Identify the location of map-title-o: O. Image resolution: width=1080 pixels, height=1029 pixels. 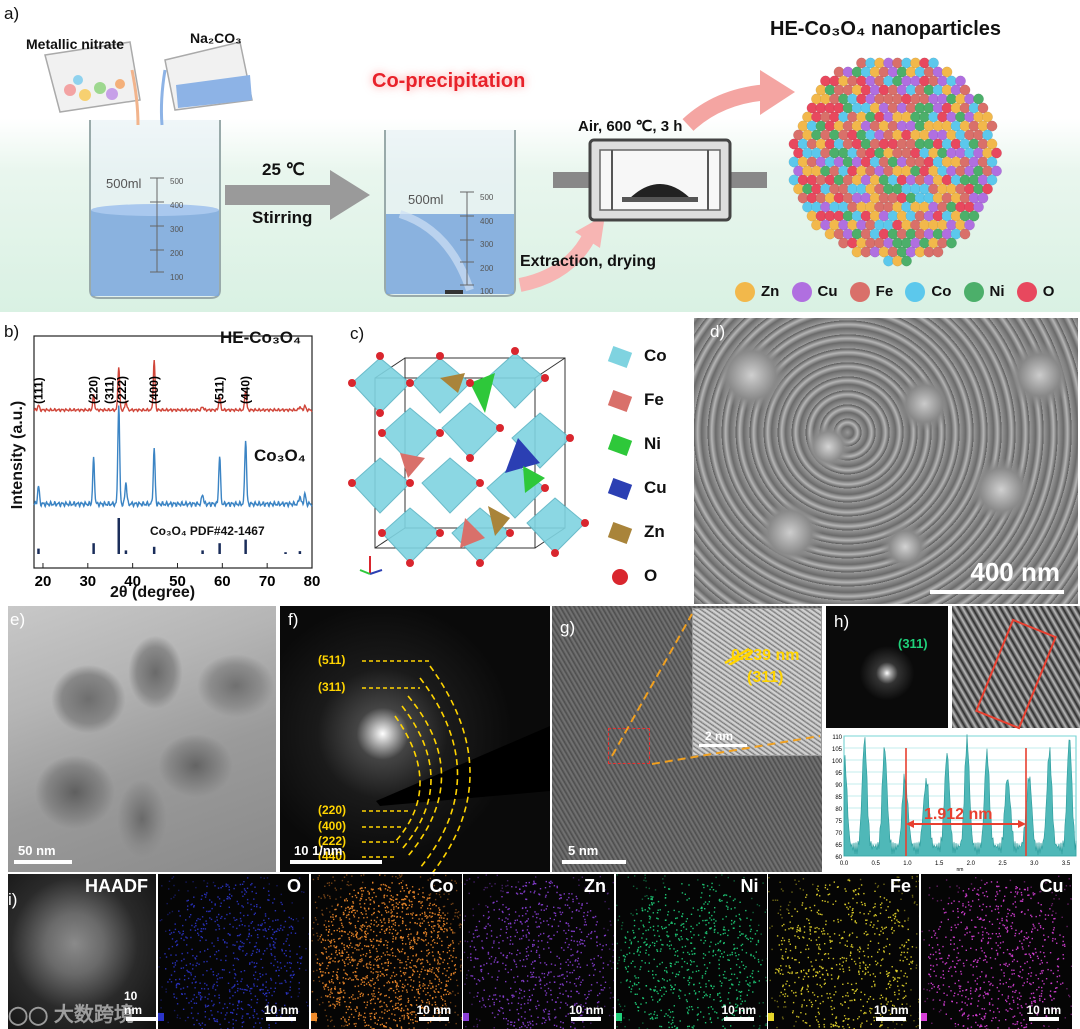
(293, 886).